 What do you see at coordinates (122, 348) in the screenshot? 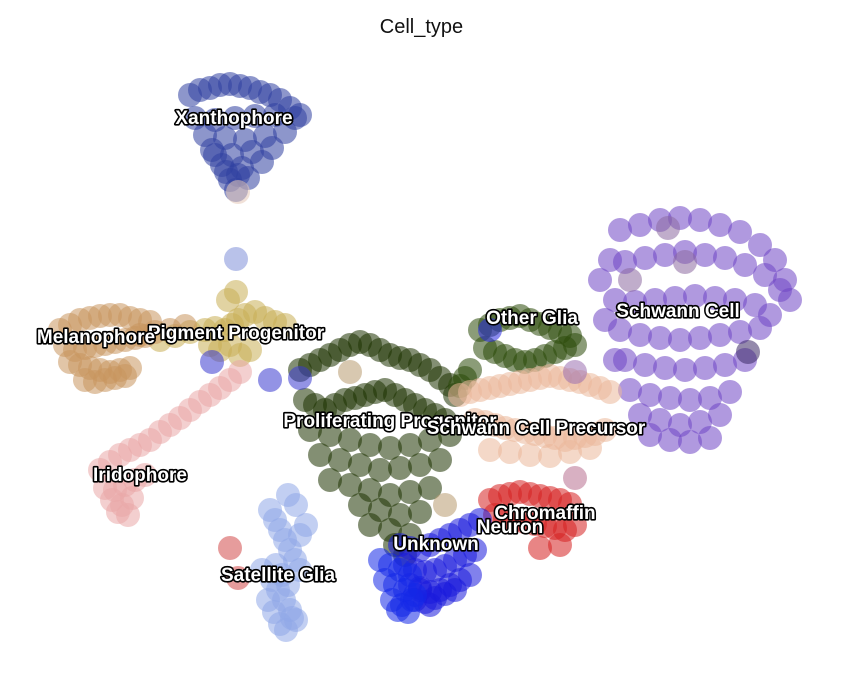
I see `series-melanophore` at bounding box center [122, 348].